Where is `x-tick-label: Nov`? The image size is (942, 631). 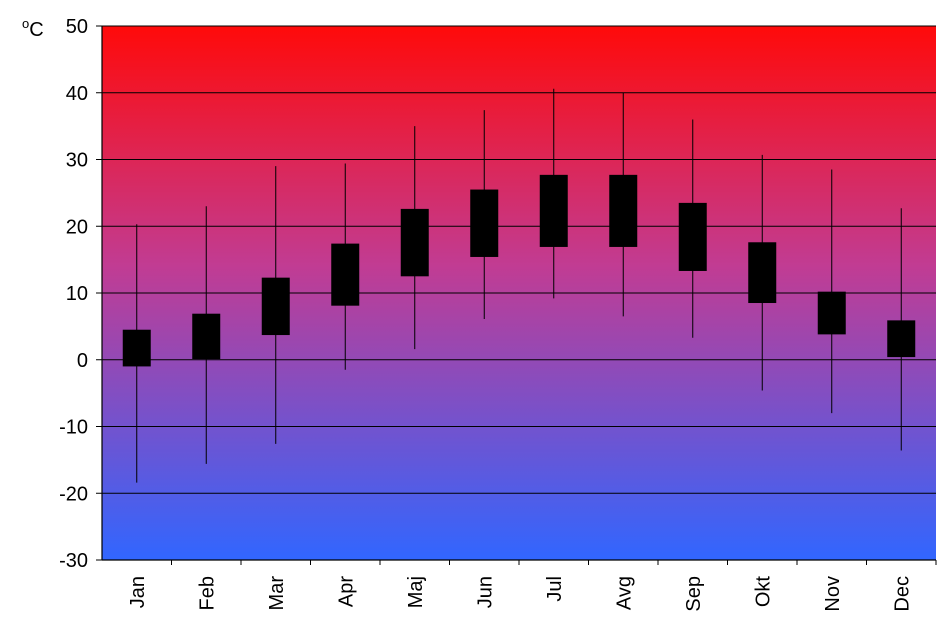
x-tick-label: Nov is located at coordinates (833, 594).